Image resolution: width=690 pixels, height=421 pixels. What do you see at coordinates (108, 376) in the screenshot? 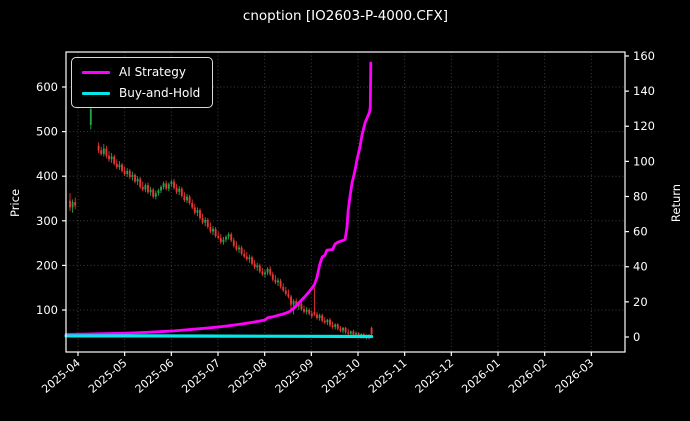
I see `date-tick-label: 2025-05` at bounding box center [108, 376].